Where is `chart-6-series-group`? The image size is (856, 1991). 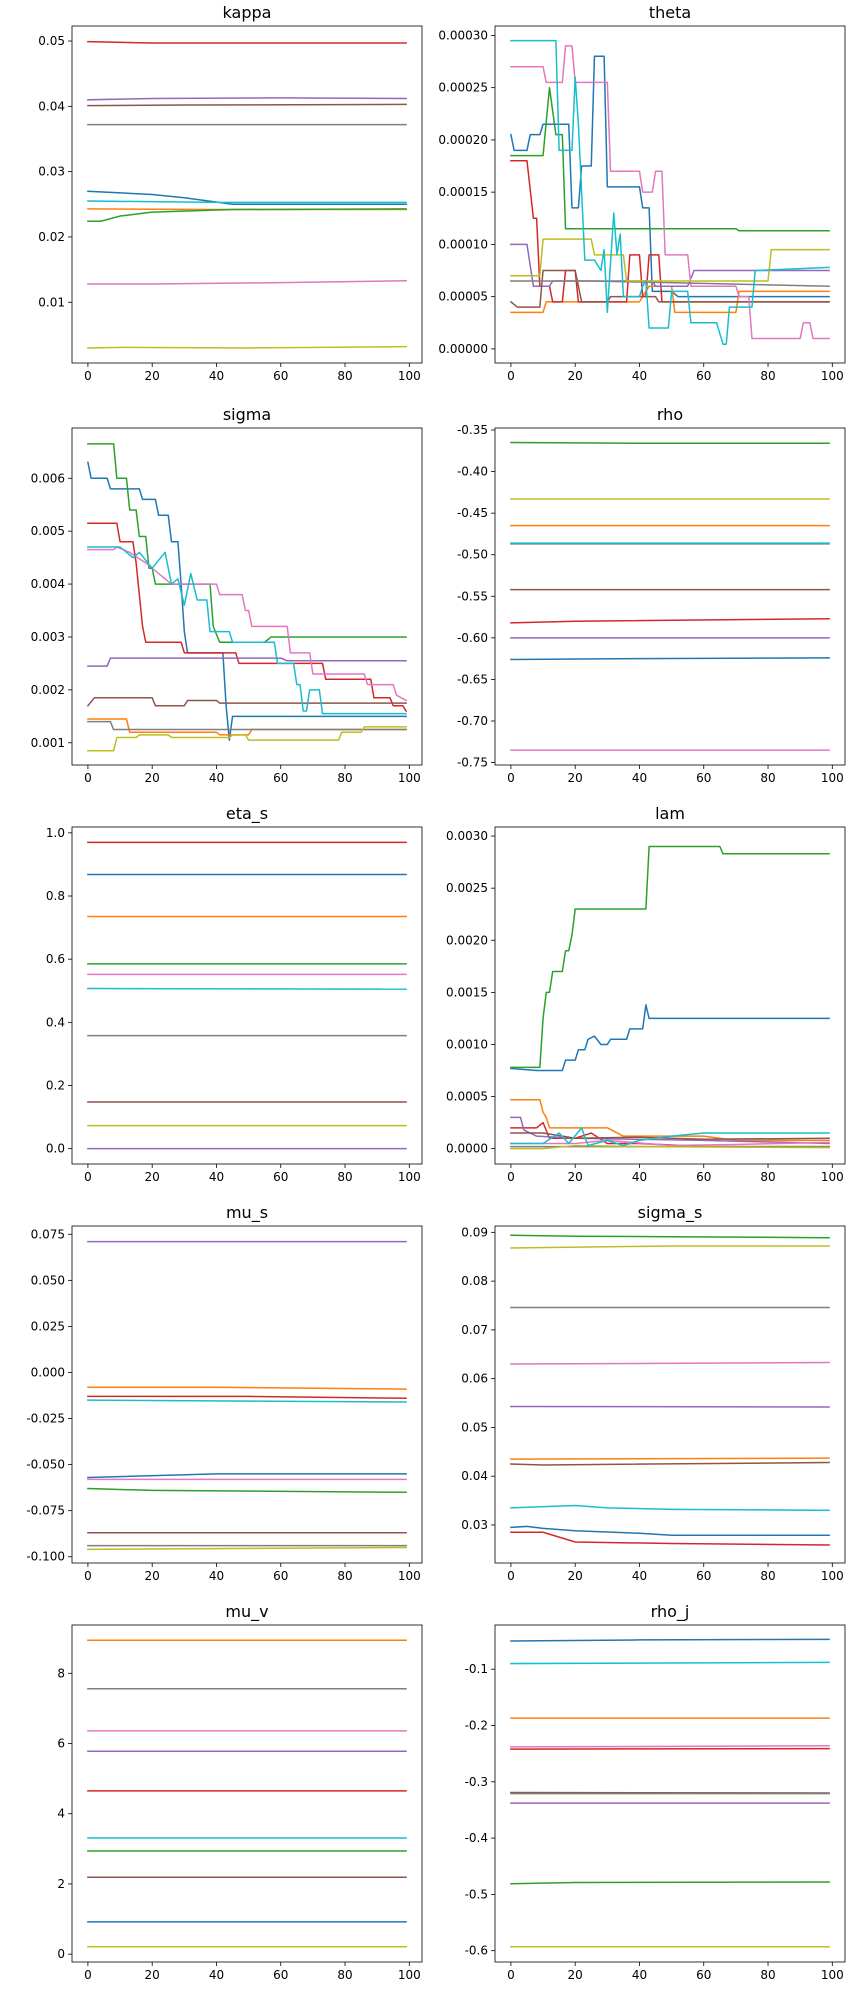
chart-6-series-group is located at coordinates (247, 1395).